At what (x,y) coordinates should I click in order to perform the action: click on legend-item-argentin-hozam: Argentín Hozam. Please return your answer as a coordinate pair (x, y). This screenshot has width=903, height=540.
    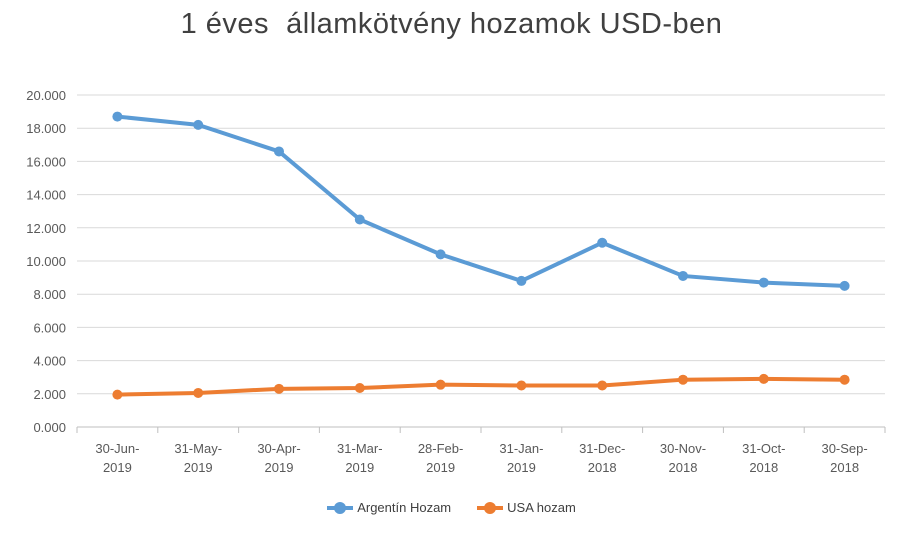
    Looking at the image, I should click on (389, 507).